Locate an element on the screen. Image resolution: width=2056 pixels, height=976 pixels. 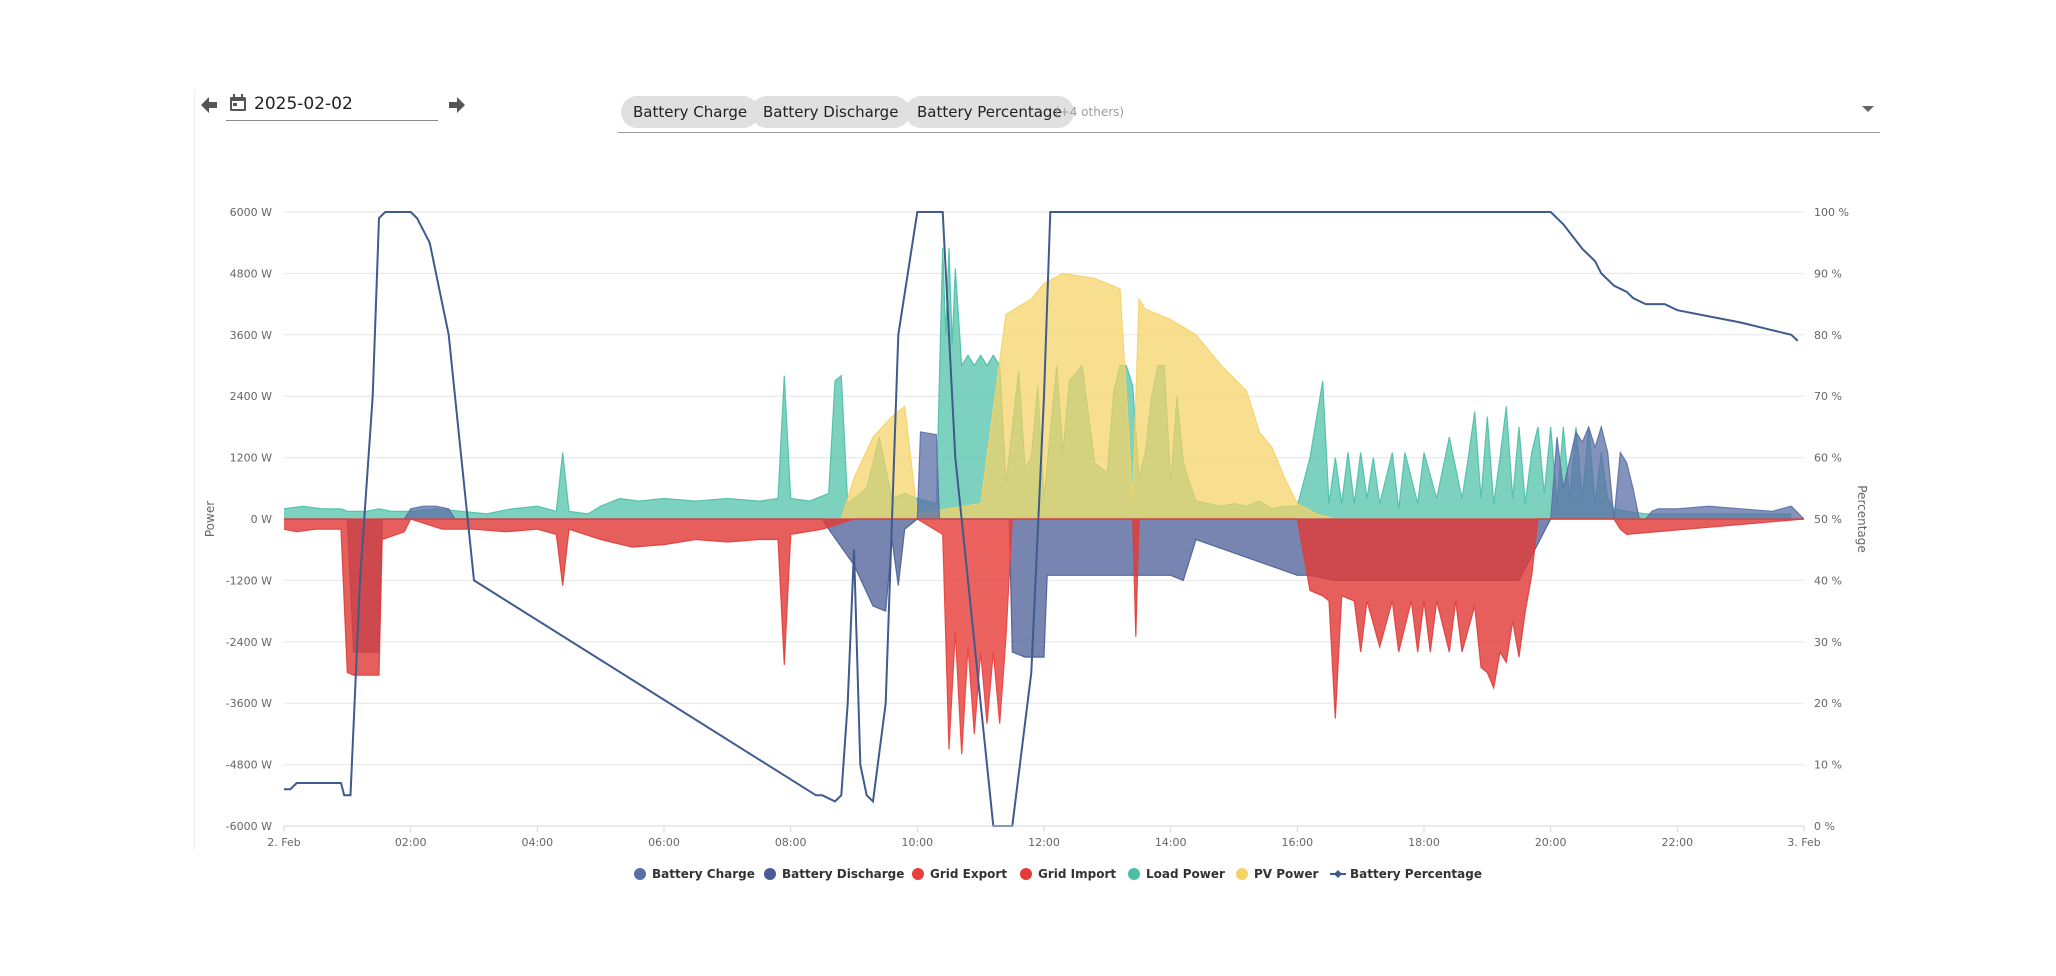
x-tick-label: 20:00 is located at coordinates (1551, 842).